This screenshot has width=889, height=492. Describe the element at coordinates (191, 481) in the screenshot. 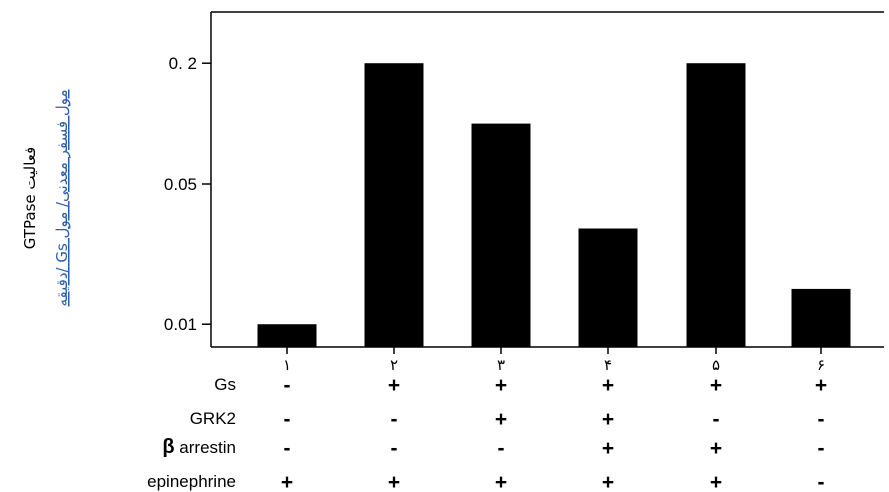

I see `condition-label-3: epinephrine` at that location.